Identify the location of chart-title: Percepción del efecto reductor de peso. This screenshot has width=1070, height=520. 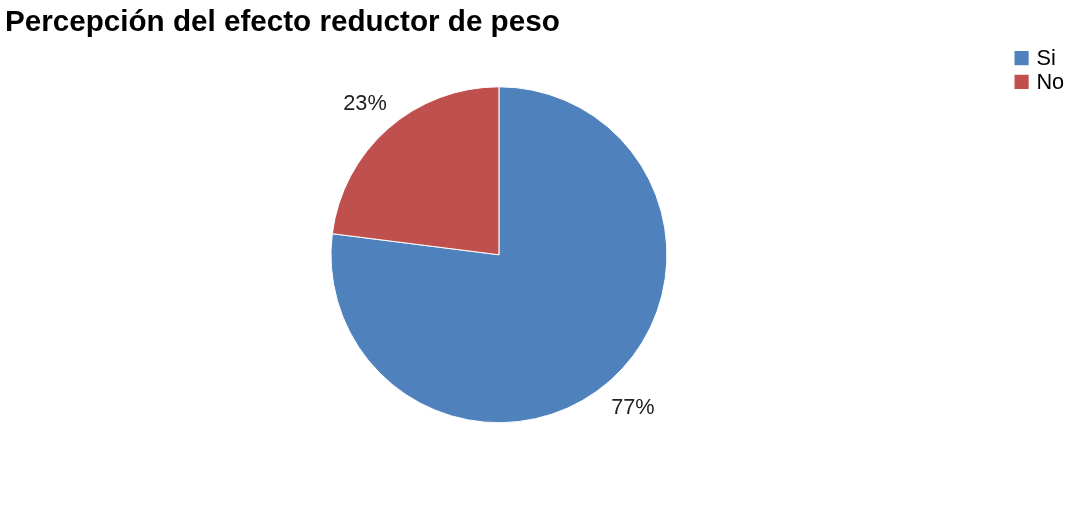
(282, 21).